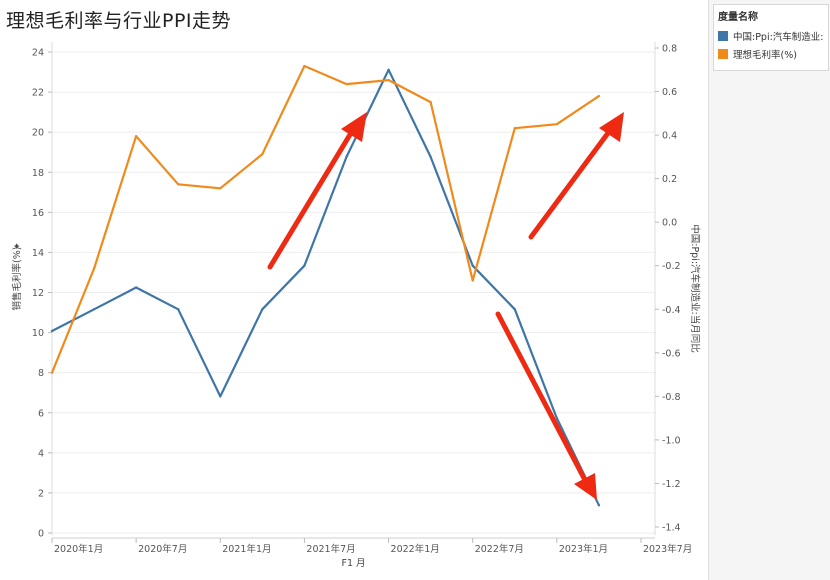 The width and height of the screenshot is (830, 580). I want to click on legend-swatch-margin, so click(723, 54).